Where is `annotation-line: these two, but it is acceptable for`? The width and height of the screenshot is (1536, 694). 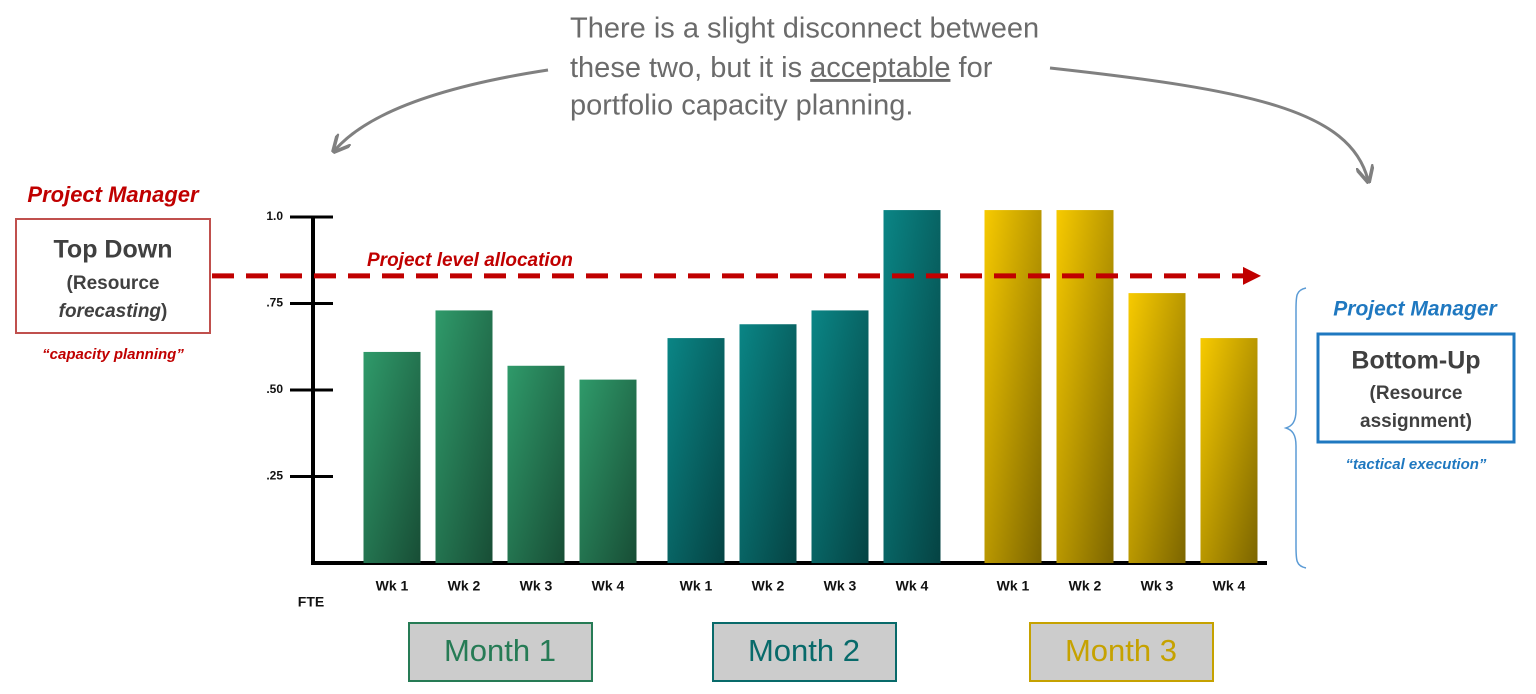
annotation-line: these two, but it is acceptable for is located at coordinates (781, 68).